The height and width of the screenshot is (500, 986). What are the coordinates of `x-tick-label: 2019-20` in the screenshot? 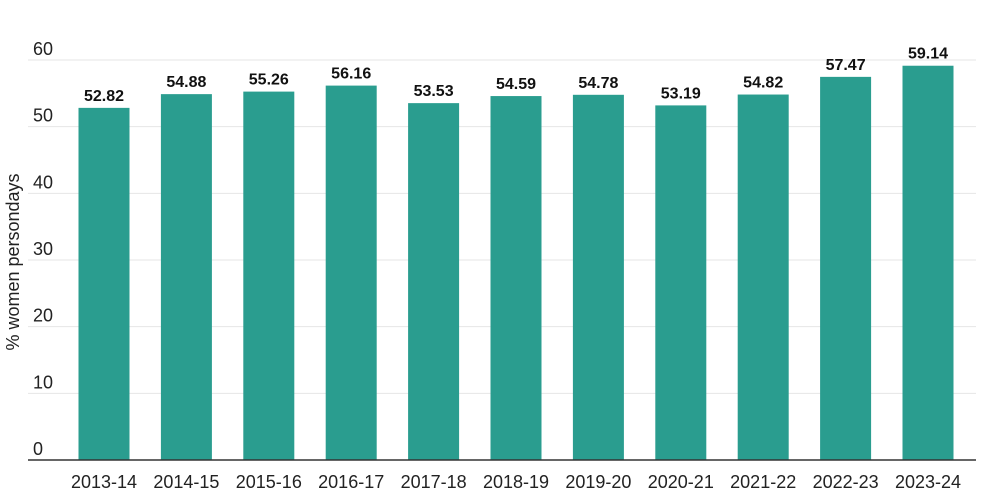 It's located at (598, 482).